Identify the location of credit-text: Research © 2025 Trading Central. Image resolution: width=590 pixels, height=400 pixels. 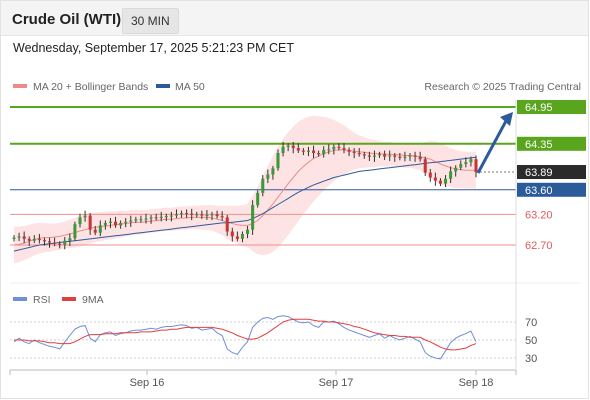
(502, 87).